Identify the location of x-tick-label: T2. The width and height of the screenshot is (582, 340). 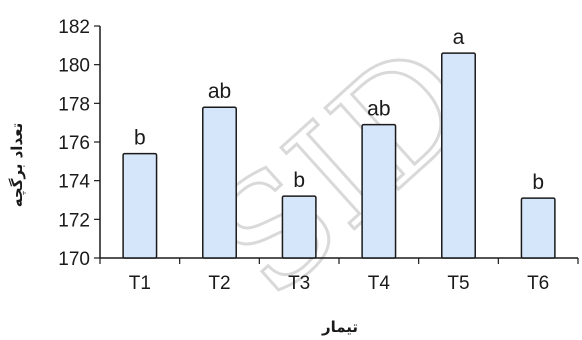
(219, 283).